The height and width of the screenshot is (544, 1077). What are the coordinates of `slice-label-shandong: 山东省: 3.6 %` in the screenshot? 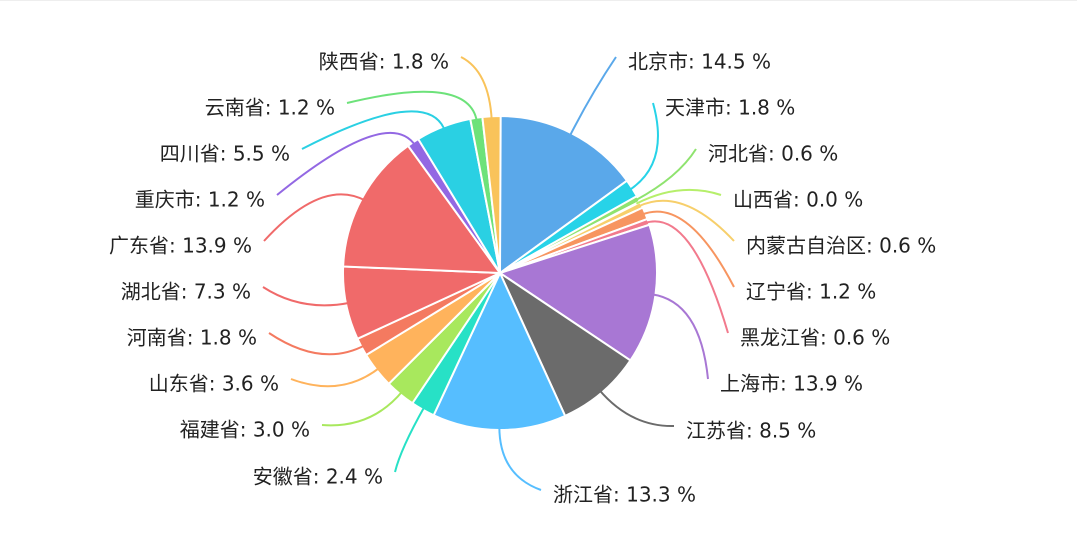 It's located at (214, 384).